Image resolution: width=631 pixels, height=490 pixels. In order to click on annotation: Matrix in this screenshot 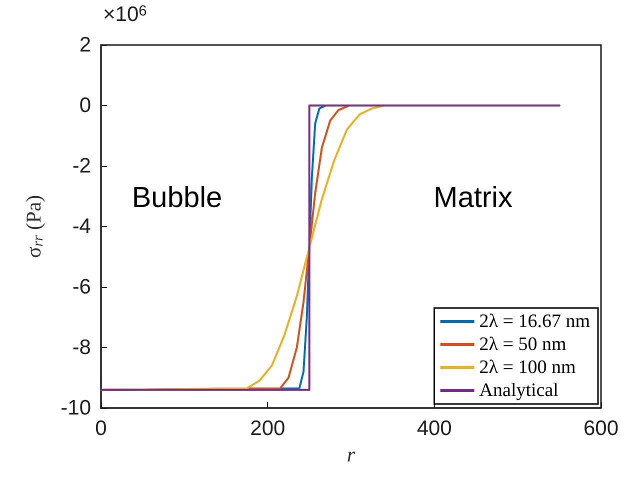, I will do `click(473, 198)`.